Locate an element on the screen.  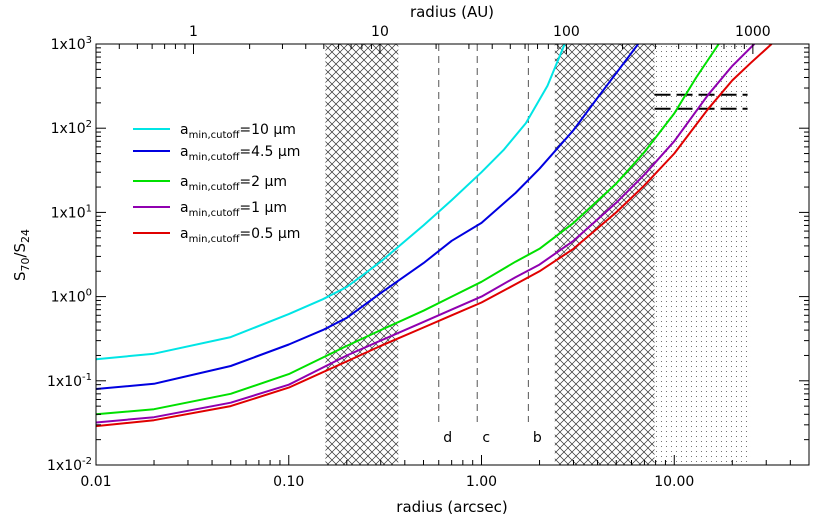
x-axis-label: radius (arcsec) is located at coordinates (451, 507).